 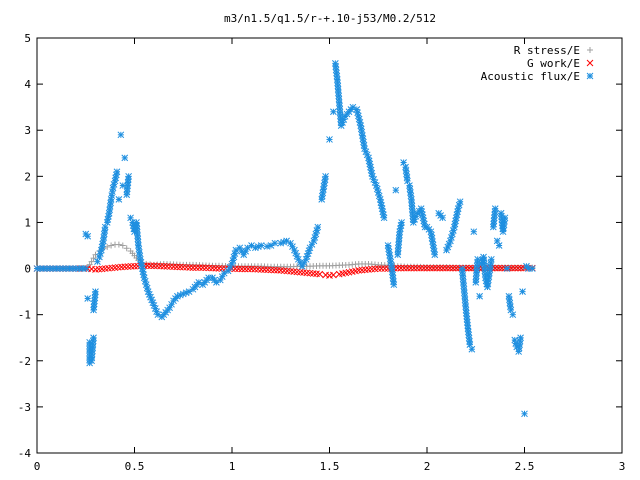 I want to click on x-tick-label: 1.5, so click(x=330, y=466).